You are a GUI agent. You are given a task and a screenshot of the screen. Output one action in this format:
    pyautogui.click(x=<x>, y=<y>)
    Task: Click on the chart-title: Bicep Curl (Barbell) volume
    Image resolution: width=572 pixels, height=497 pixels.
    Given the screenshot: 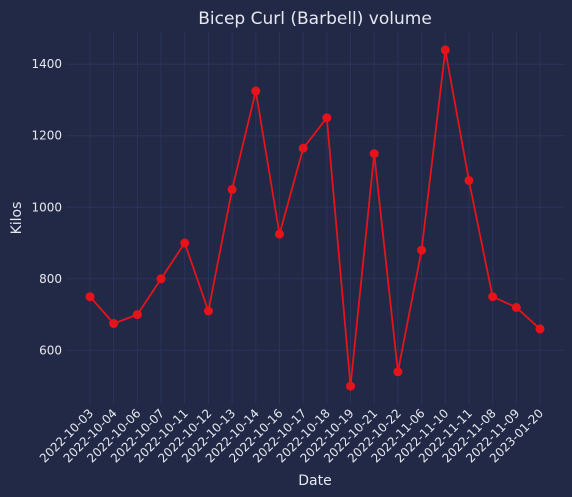 What is the action you would take?
    pyautogui.click(x=315, y=19)
    